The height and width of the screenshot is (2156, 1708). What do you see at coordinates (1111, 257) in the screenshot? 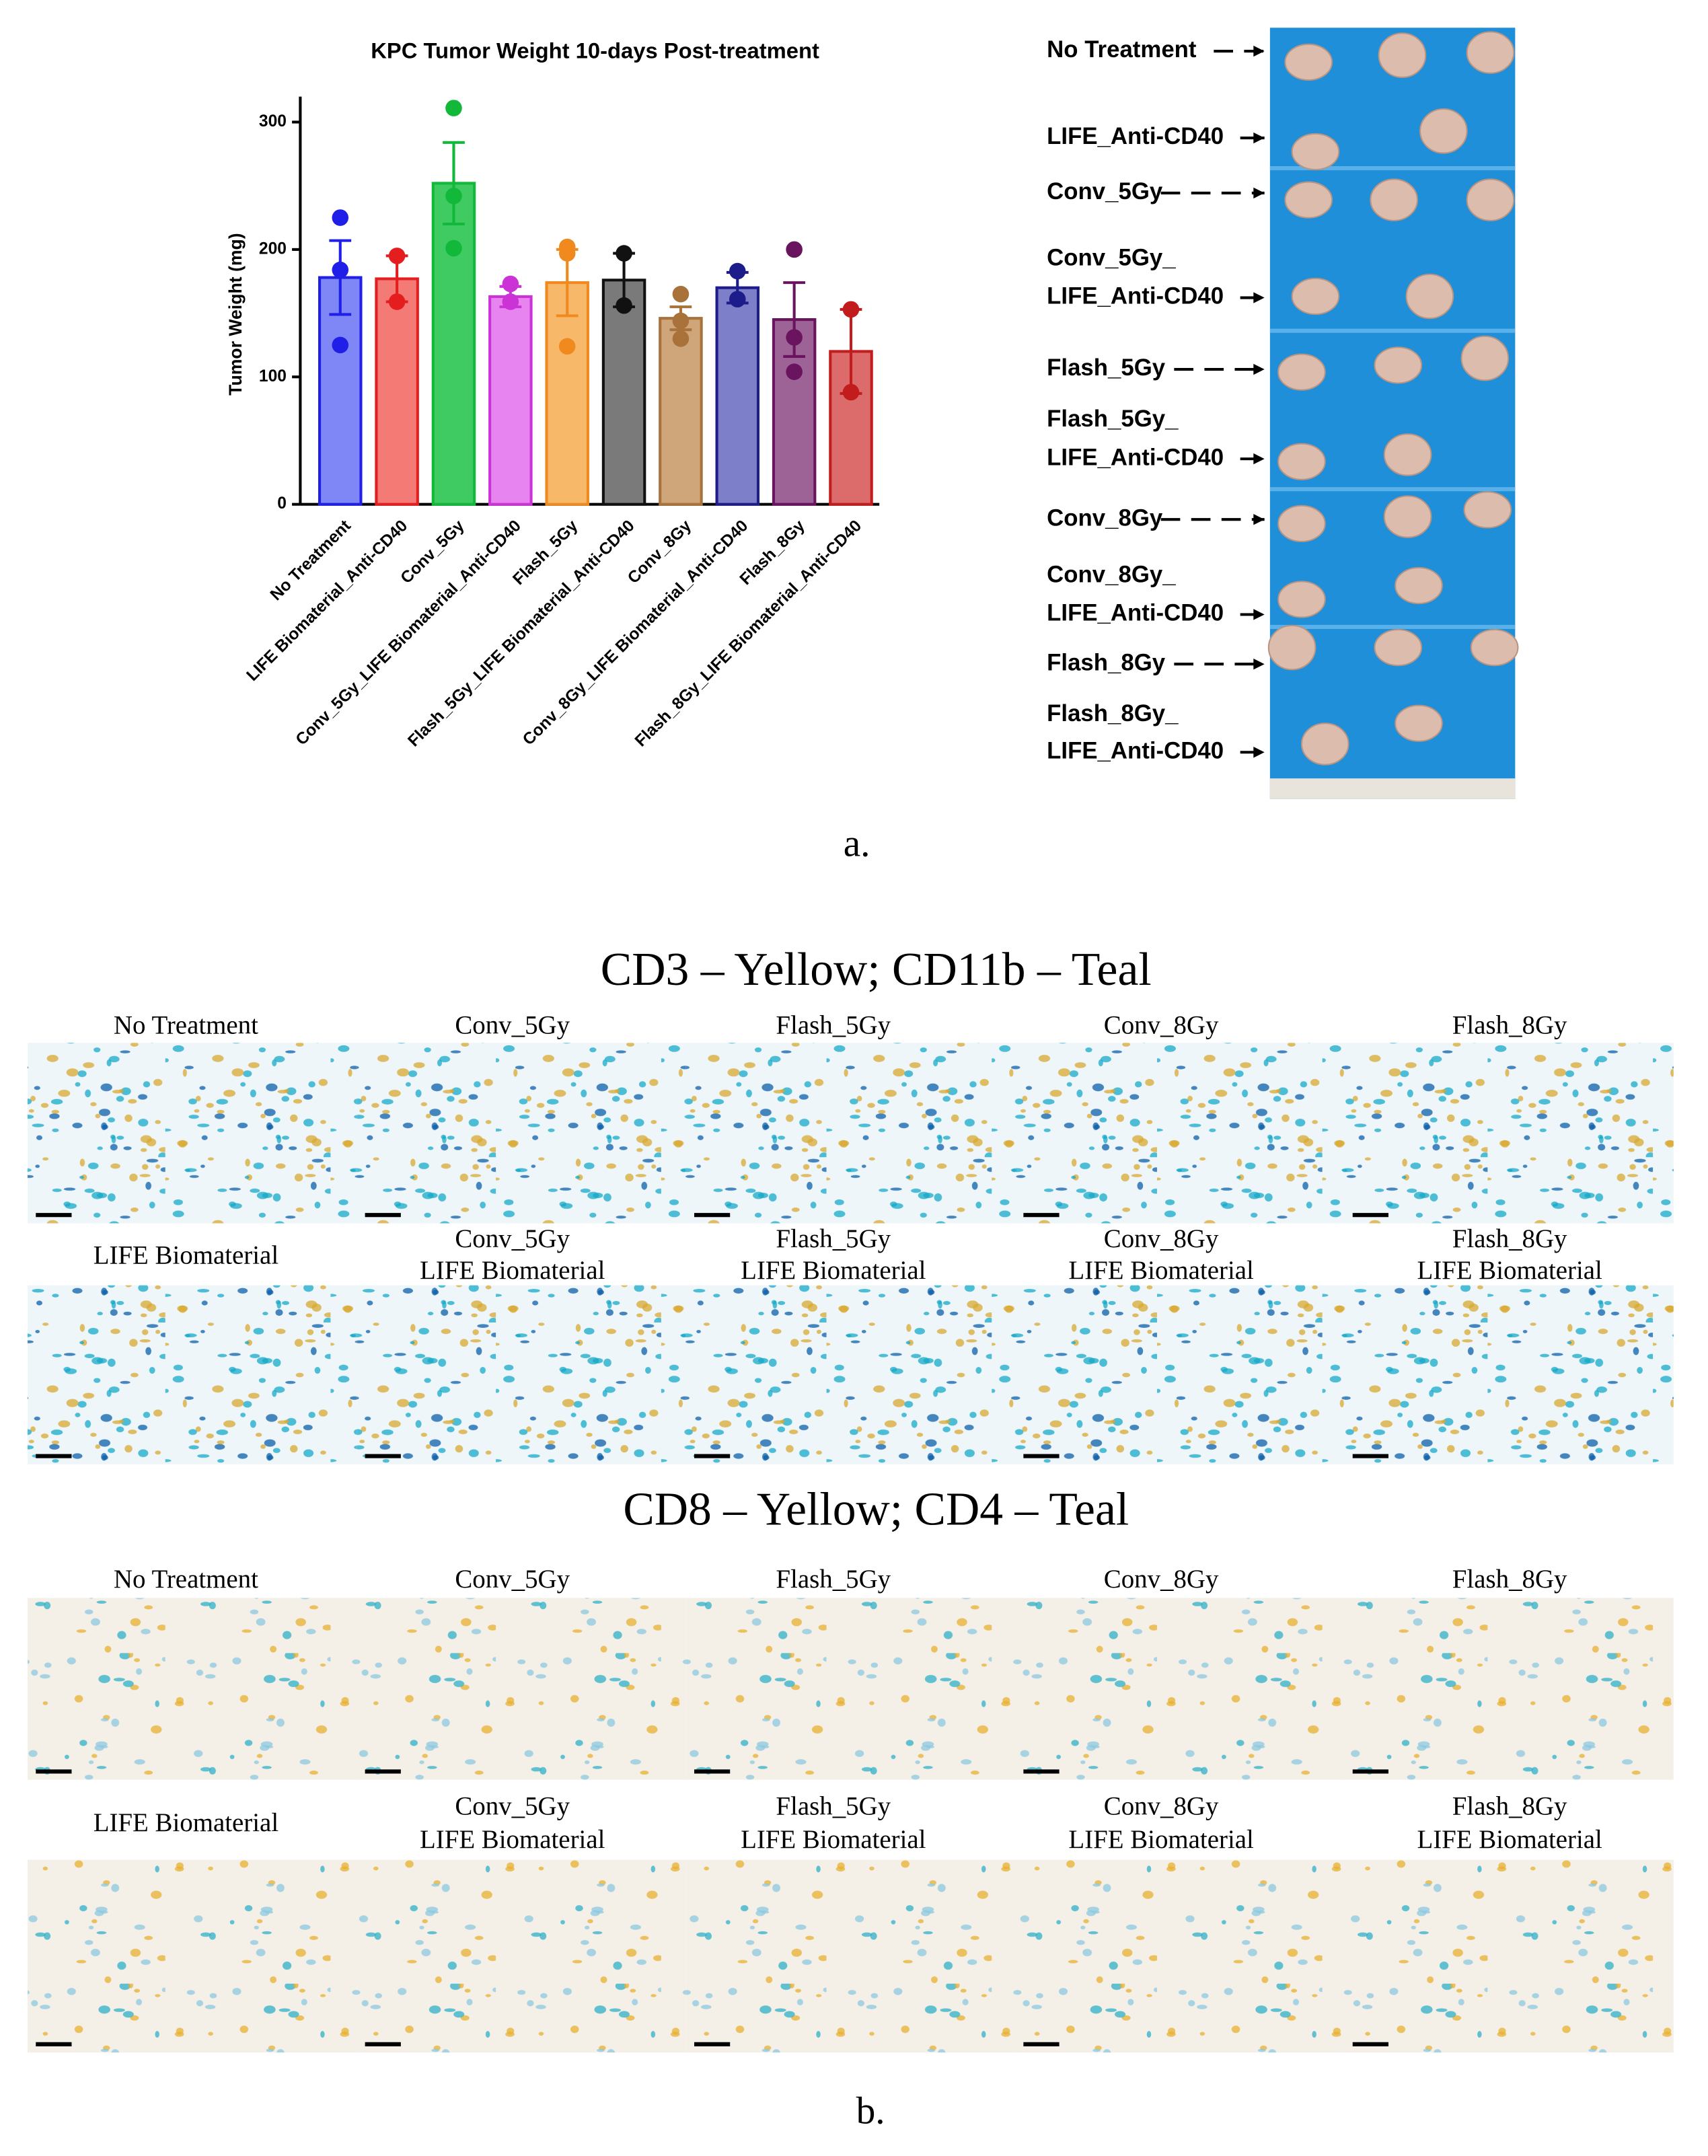
I see `photo-label: Conv_5Gy_` at bounding box center [1111, 257].